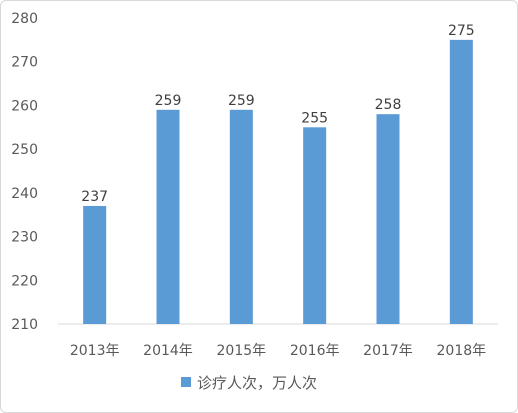 This screenshot has width=518, height=413. What do you see at coordinates (24, 150) in the screenshot?
I see `y-tick-label: 250` at bounding box center [24, 150].